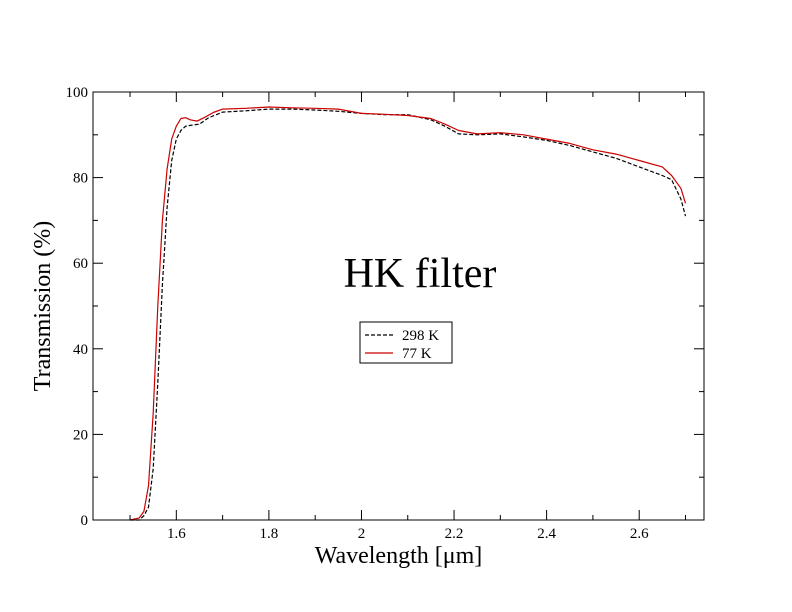 The width and height of the screenshot is (792, 612). Describe the element at coordinates (43, 306) in the screenshot. I see `y-axis-label: Transmission (%)` at that location.